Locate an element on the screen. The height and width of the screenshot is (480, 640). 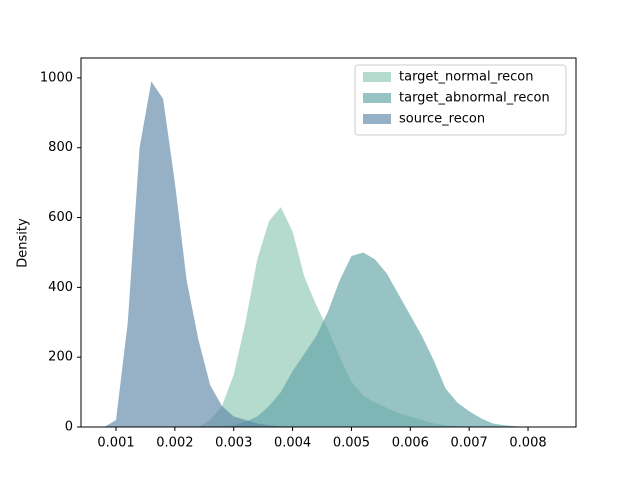
y-tick-label: 400 is located at coordinates (60, 287).